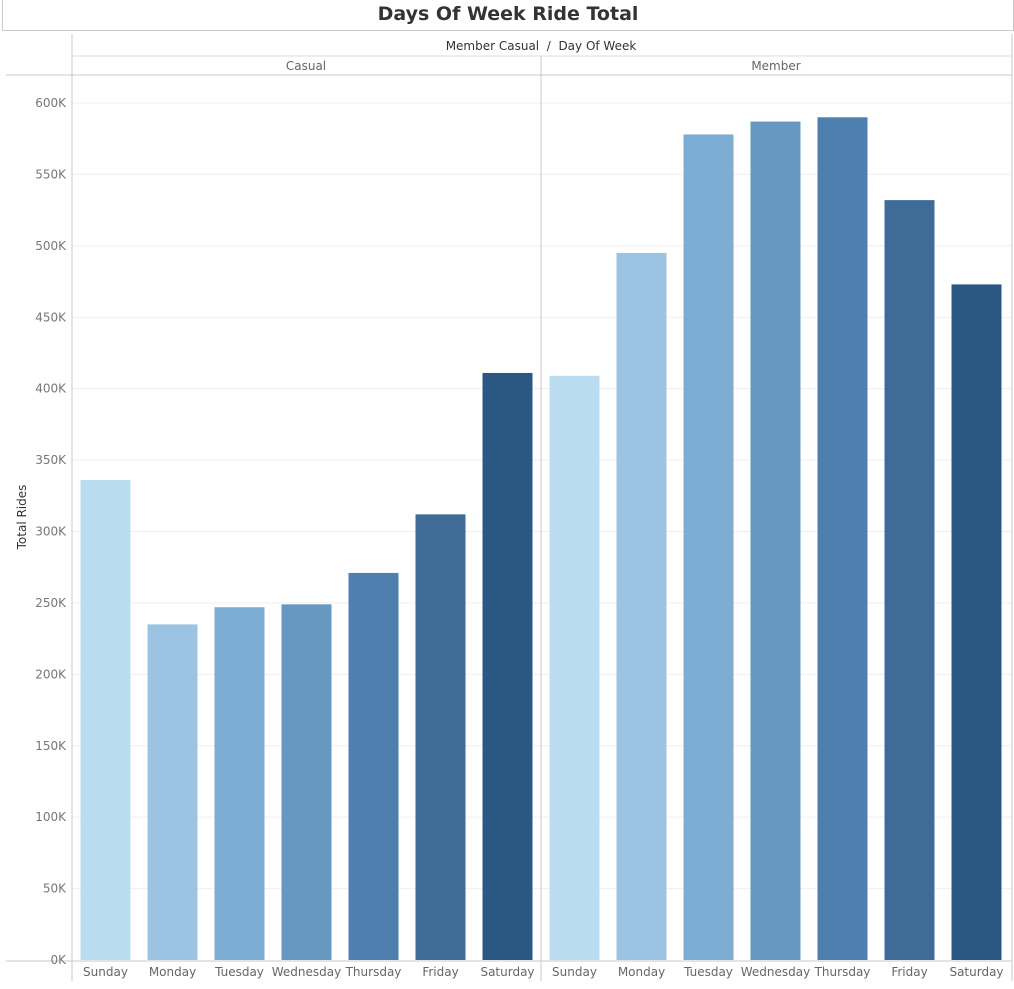  I want to click on bar-casual-thursday, so click(373, 766).